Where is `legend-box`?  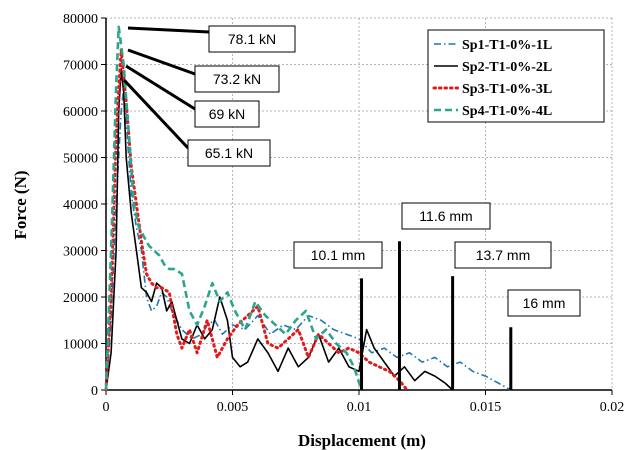
legend-box is located at coordinates (516, 76).